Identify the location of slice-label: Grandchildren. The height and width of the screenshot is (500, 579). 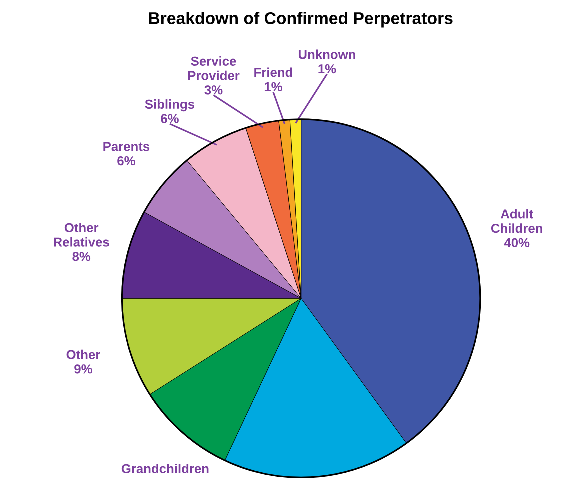
(165, 469).